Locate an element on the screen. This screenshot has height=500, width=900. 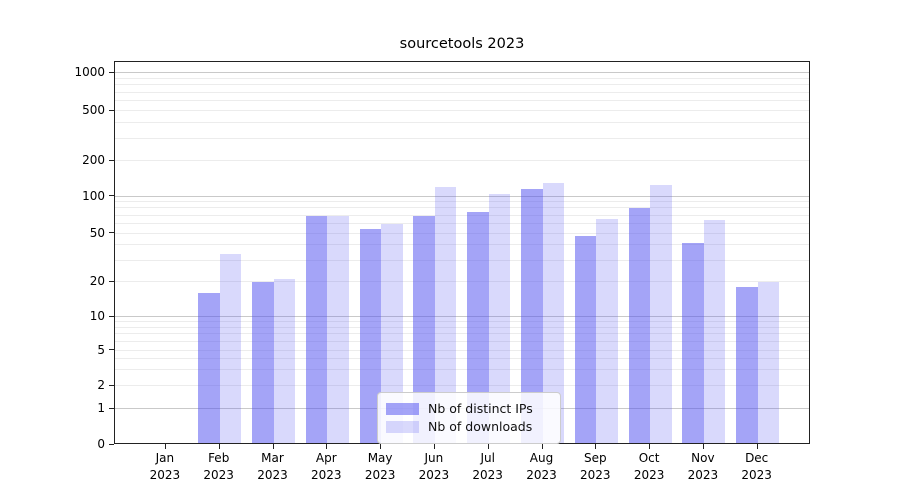
y-tick-label-500: 500 is located at coordinates (93, 110).